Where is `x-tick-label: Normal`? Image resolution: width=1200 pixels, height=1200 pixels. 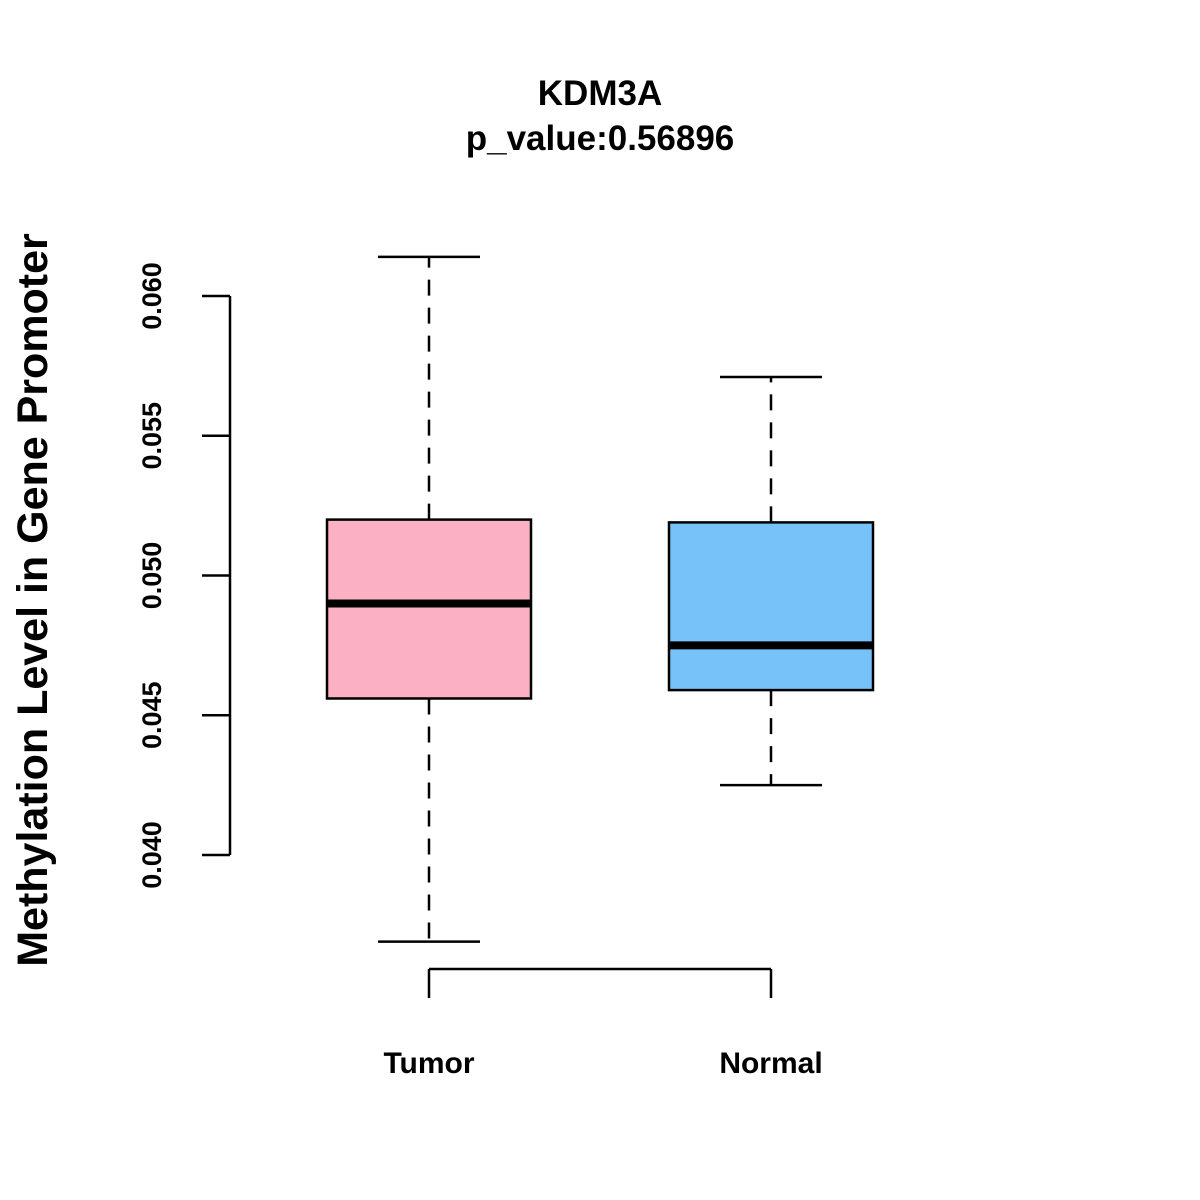 x-tick-label: Normal is located at coordinates (770, 1063).